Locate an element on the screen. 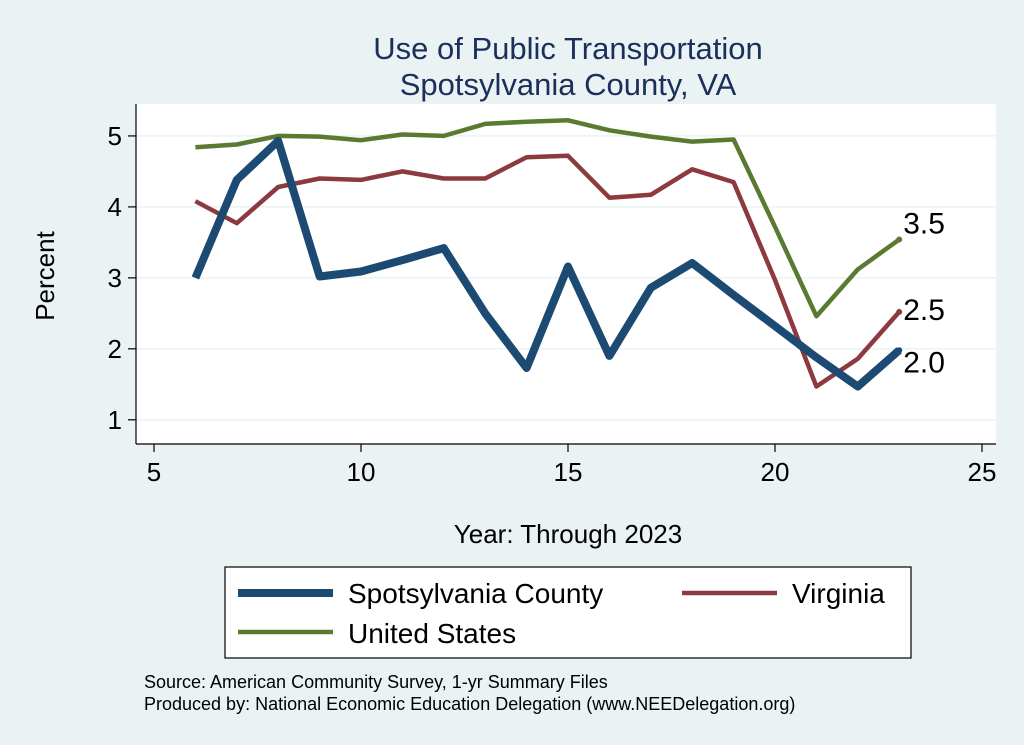 This screenshot has height=745, width=1024. y-tick-label: 2 is located at coordinates (115, 349).